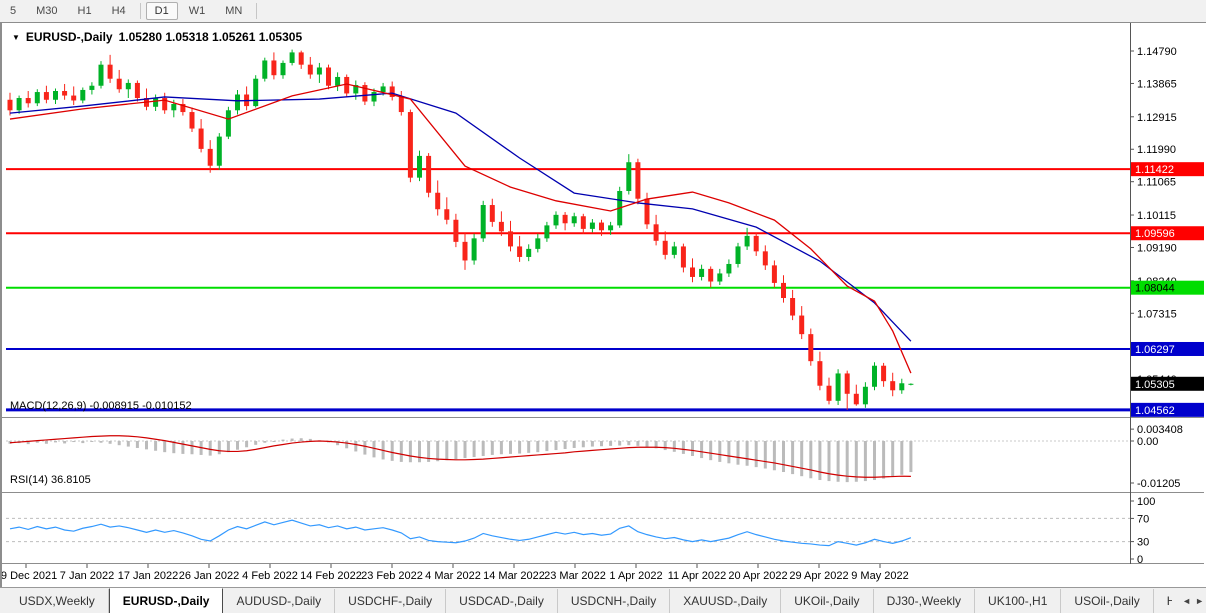 The height and width of the screenshot is (613, 1206). I want to click on tab-scroll-left-icon: ◄, so click(1187, 600).